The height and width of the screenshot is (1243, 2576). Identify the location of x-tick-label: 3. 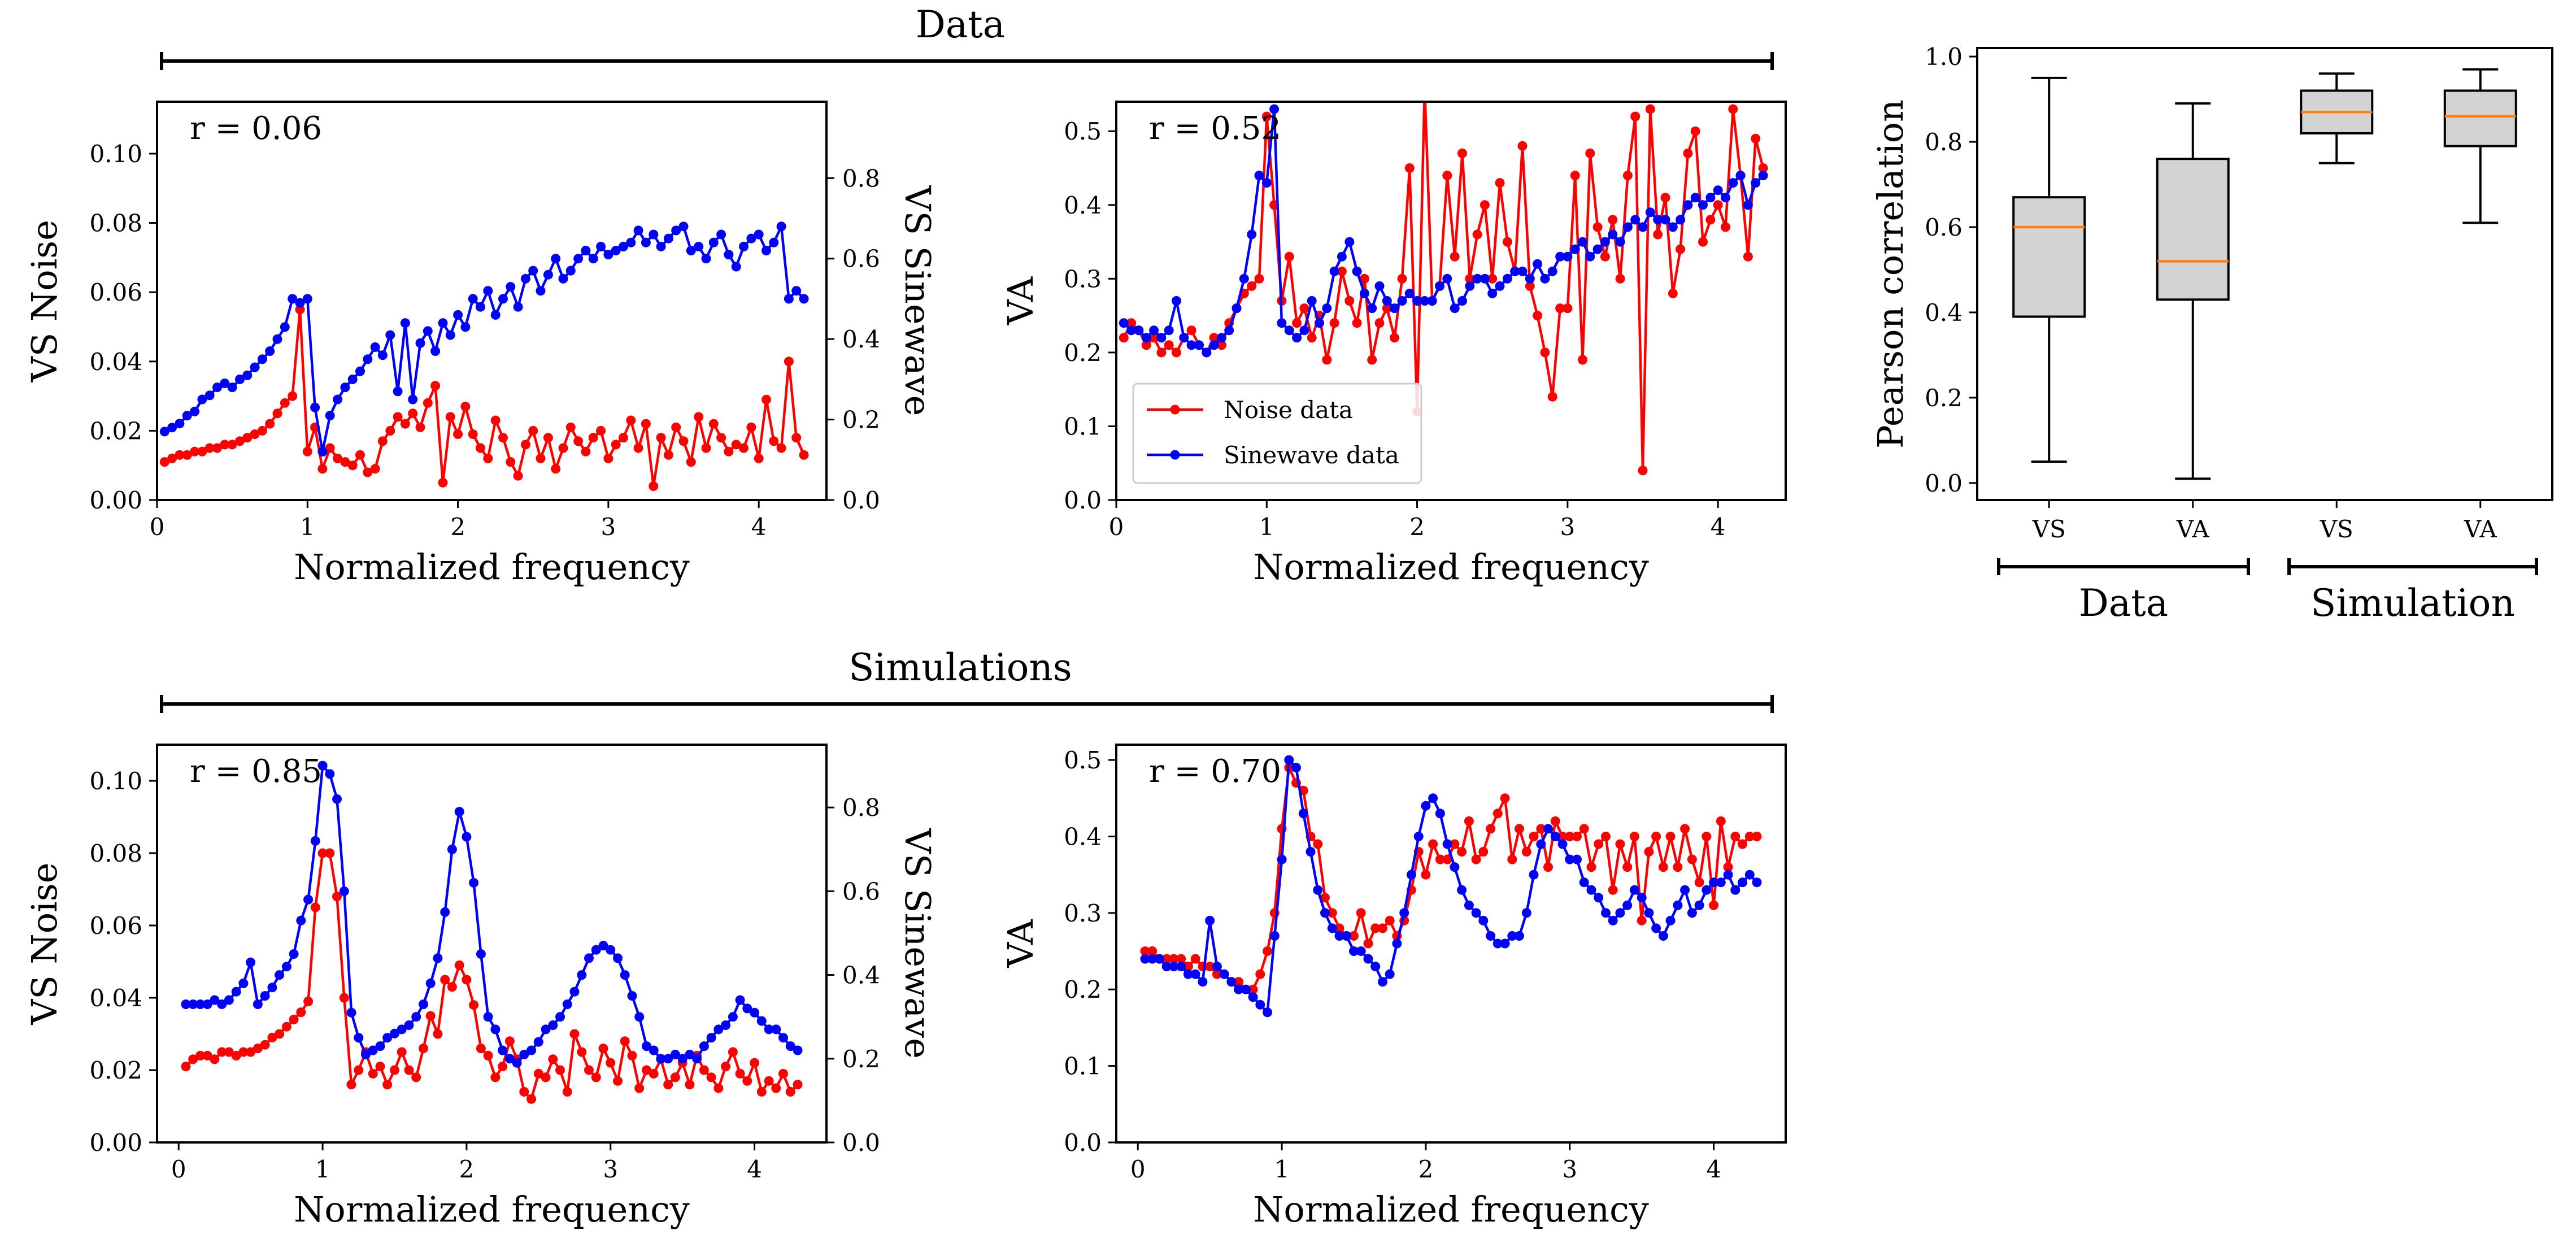
(610, 1169).